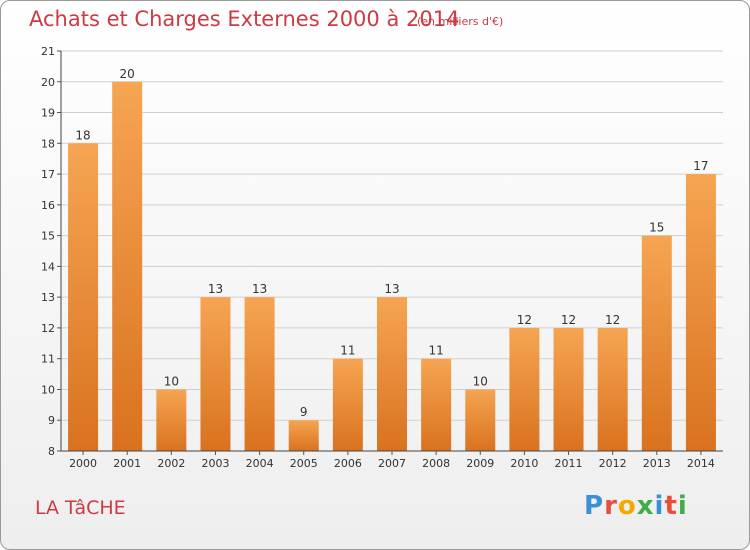 Image resolution: width=750 pixels, height=550 pixels. I want to click on logo-letter: o, so click(627, 506).